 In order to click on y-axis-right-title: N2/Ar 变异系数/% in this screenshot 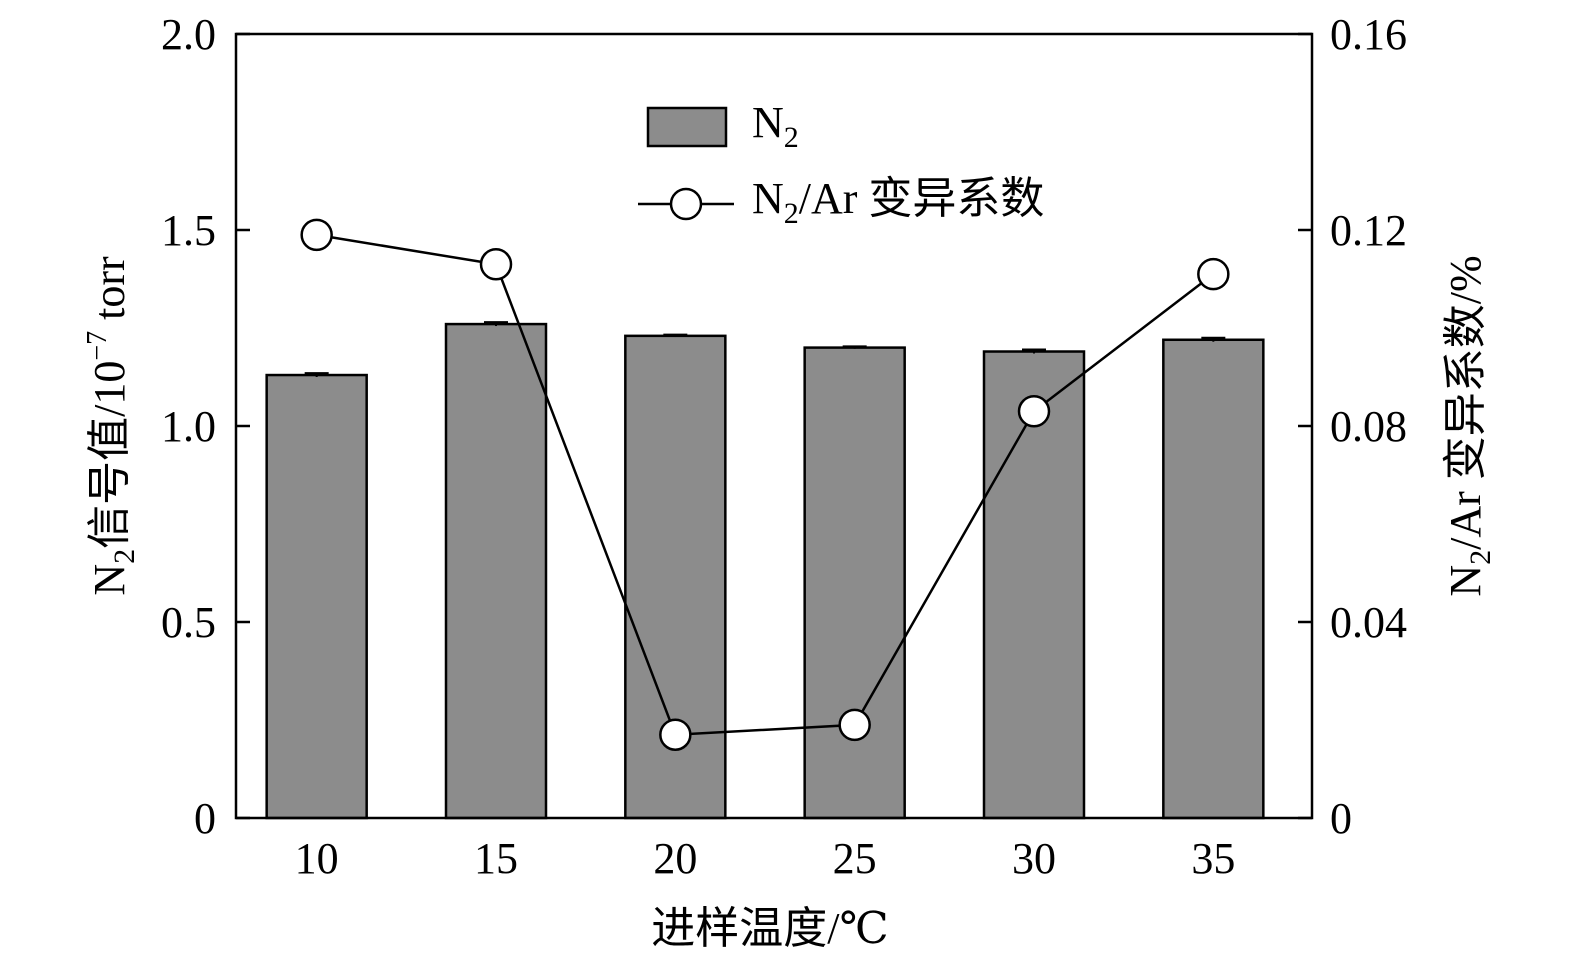, I will do `click(1469, 425)`.